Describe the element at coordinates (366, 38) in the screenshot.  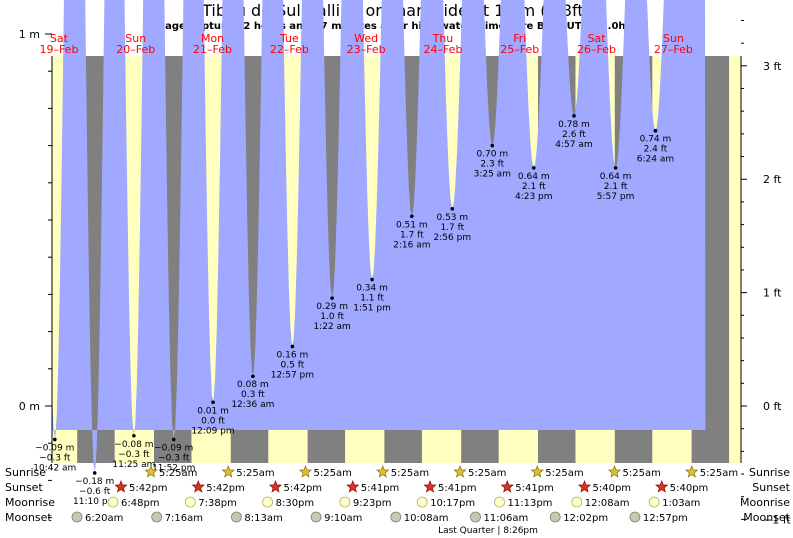
I see `day-name: Wed` at that location.